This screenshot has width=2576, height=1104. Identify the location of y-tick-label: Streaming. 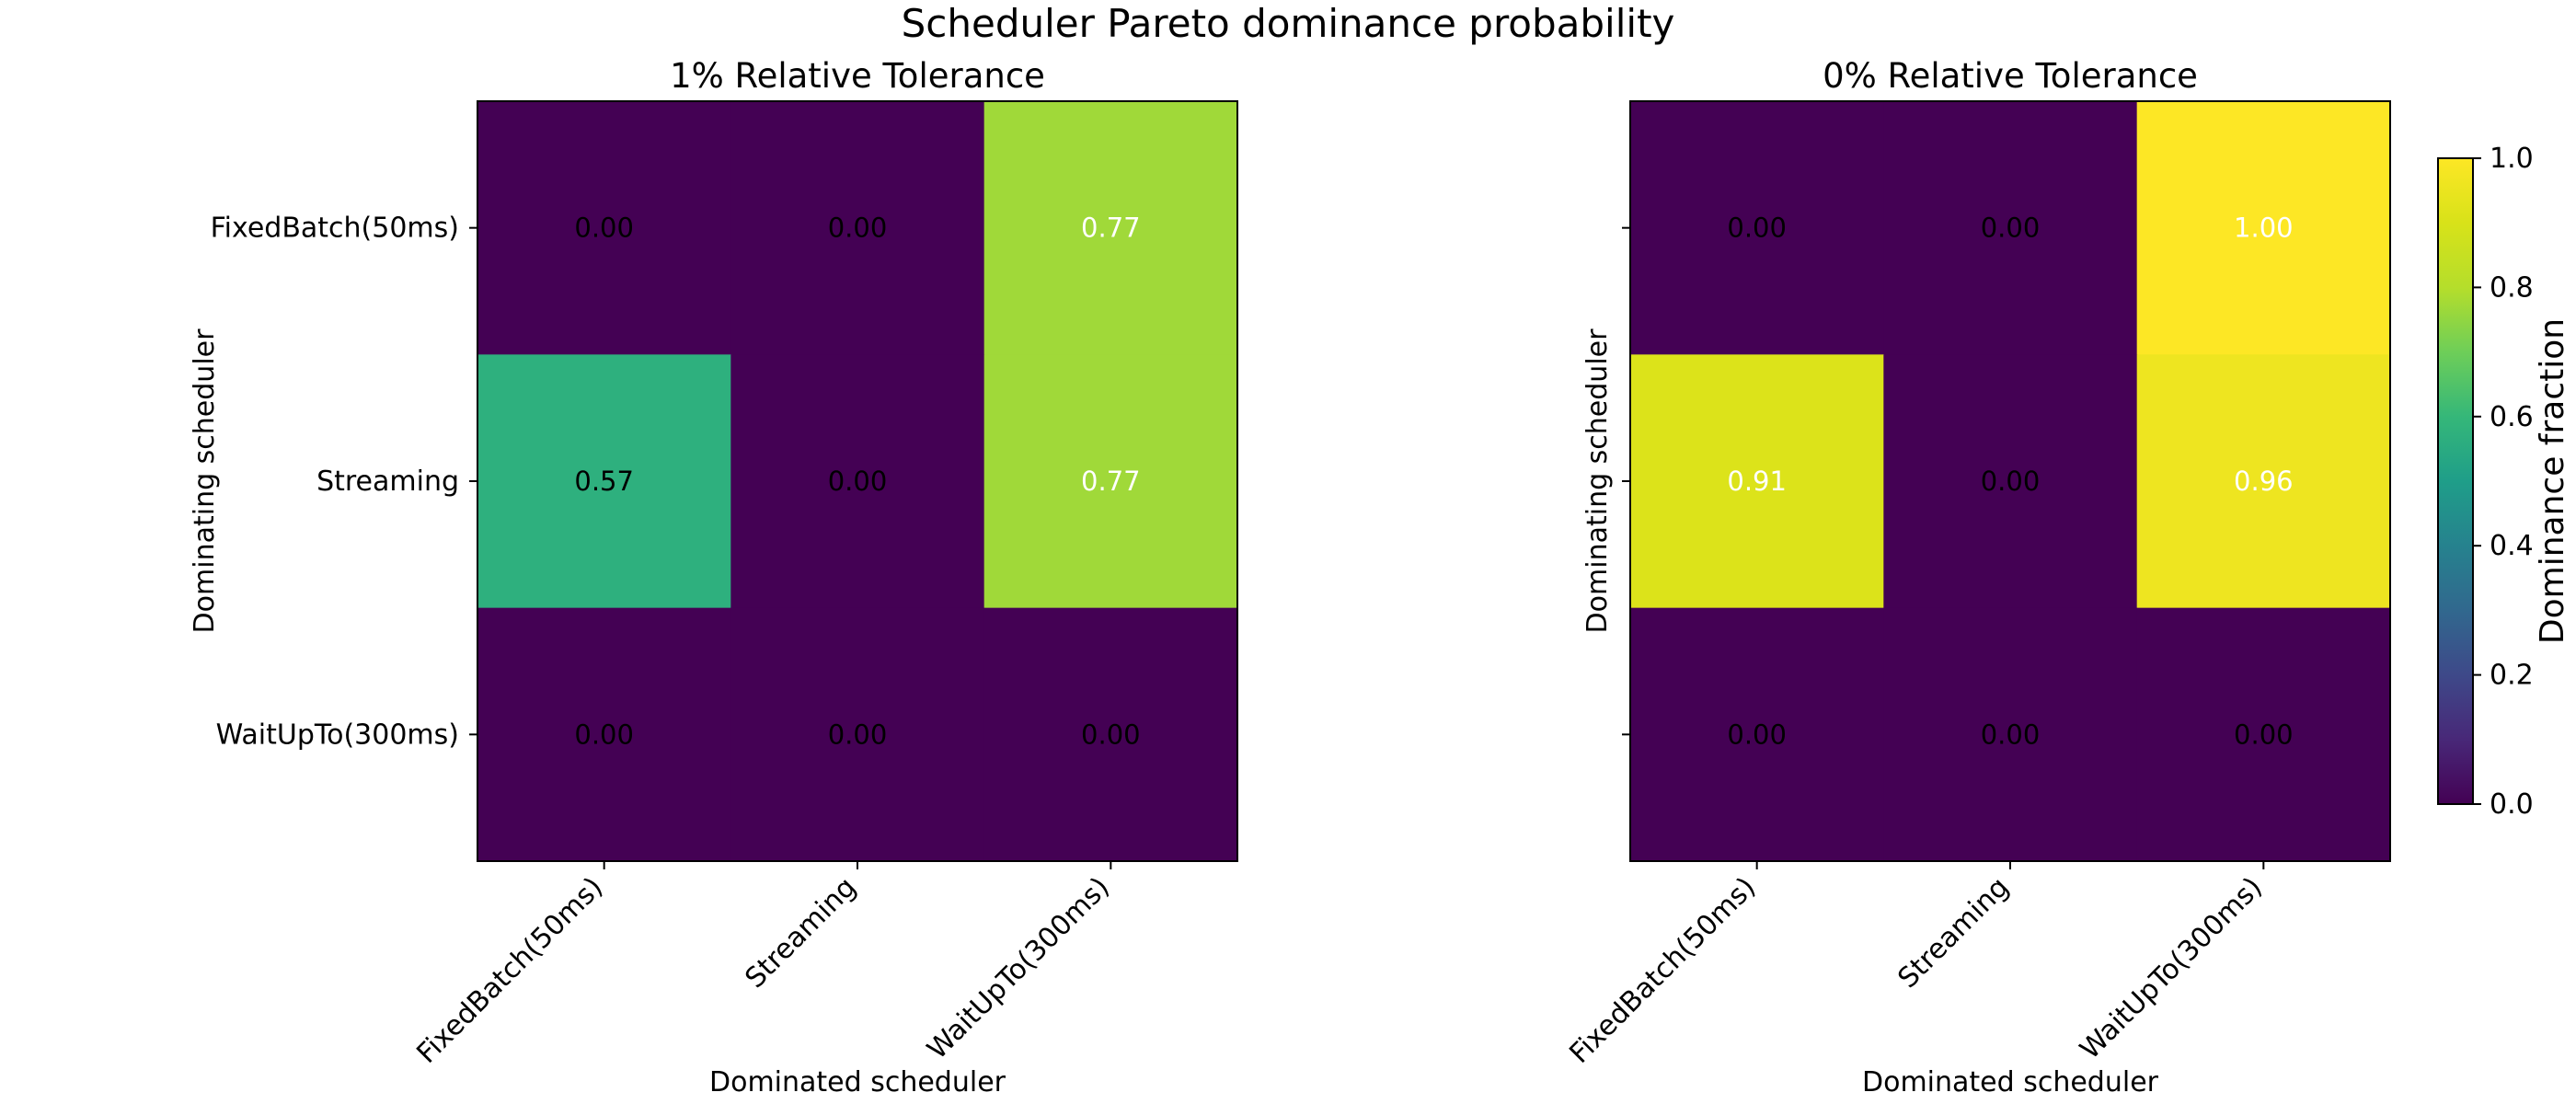
(387, 482).